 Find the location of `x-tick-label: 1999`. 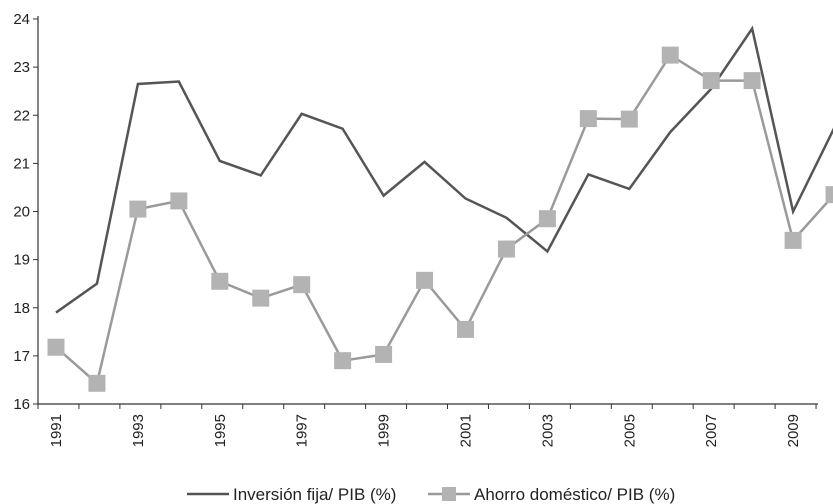

x-tick-label: 1999 is located at coordinates (384, 430).